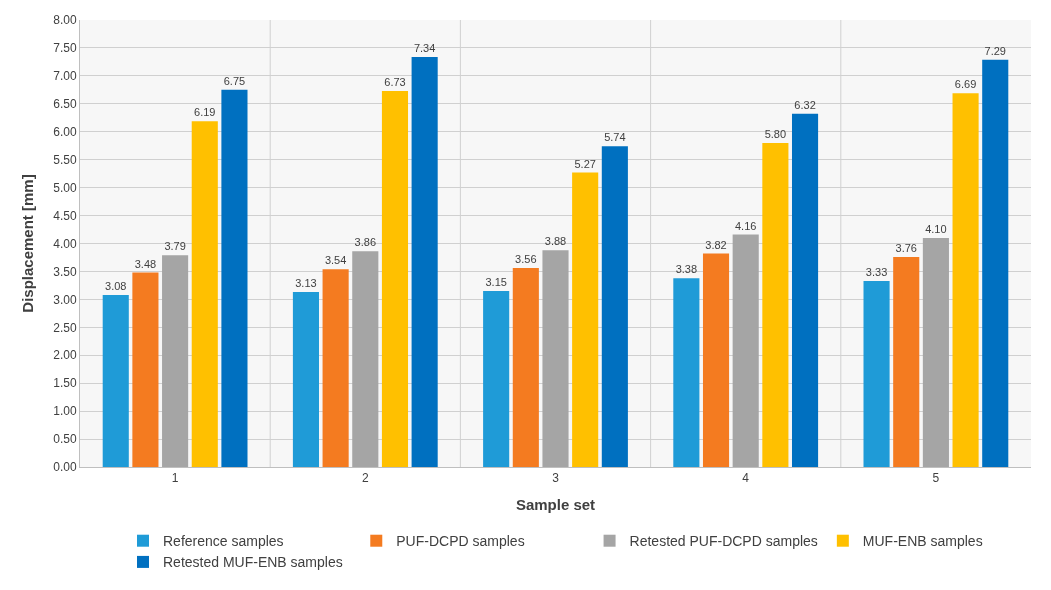 Image resolution: width=1051 pixels, height=590 pixels. I want to click on data-label: 3.38, so click(686, 269).